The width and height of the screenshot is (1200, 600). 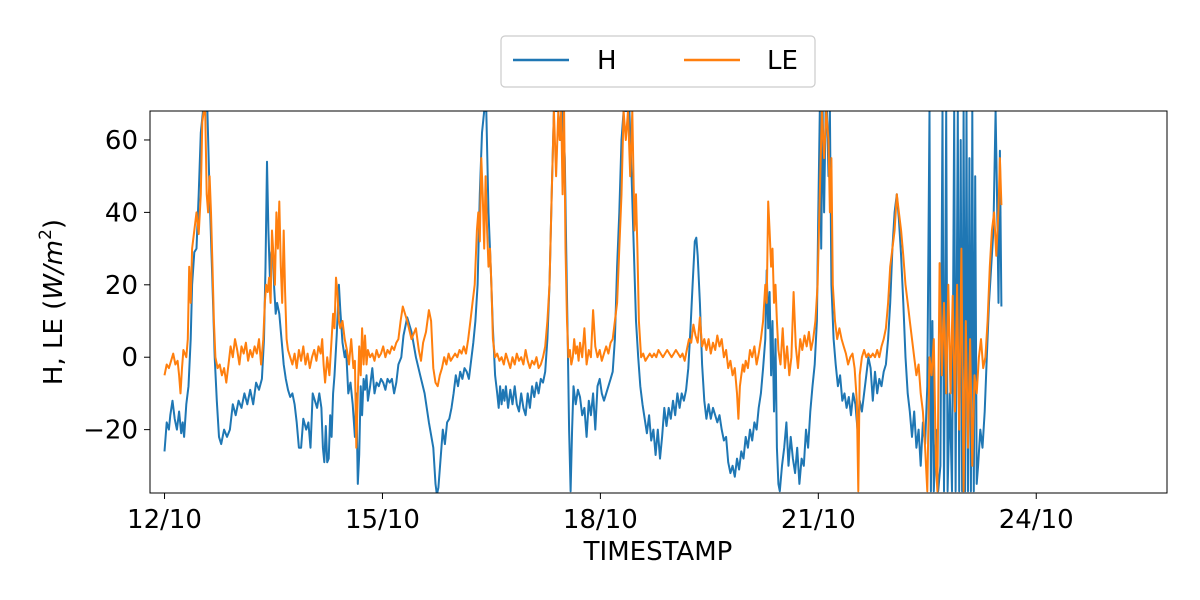 I want to click on x-axis: 12/10 15/10 18/10 21/10 24/10, so click(x=600, y=514).